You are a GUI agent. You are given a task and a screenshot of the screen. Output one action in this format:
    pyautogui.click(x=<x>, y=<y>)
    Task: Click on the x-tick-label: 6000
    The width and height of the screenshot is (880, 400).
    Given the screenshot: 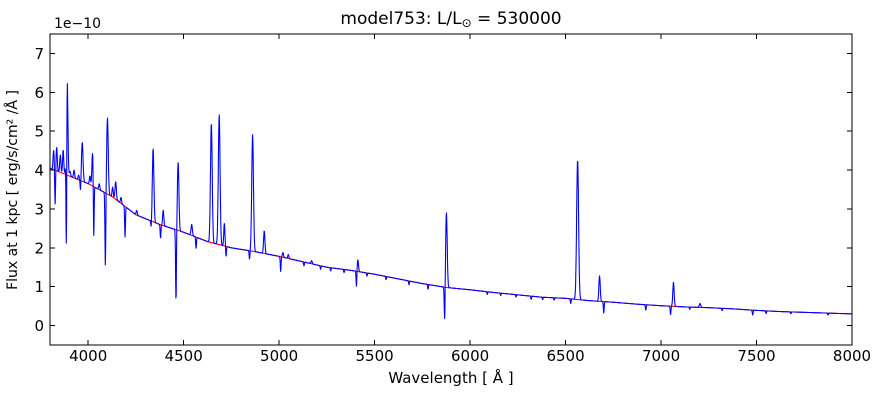 What is the action you would take?
    pyautogui.click(x=470, y=356)
    